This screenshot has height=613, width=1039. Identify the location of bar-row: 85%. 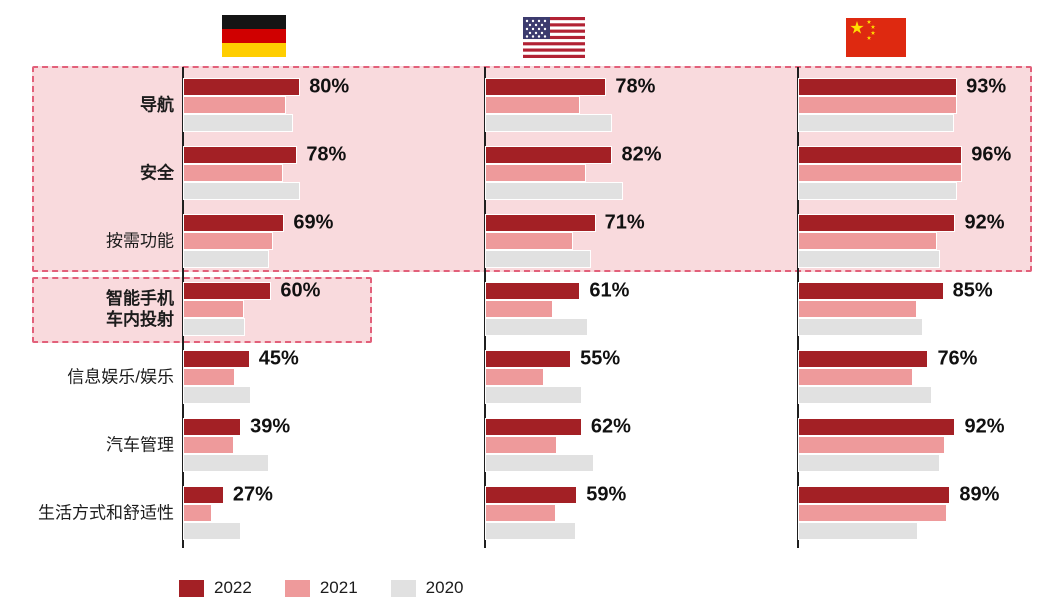
(896, 291).